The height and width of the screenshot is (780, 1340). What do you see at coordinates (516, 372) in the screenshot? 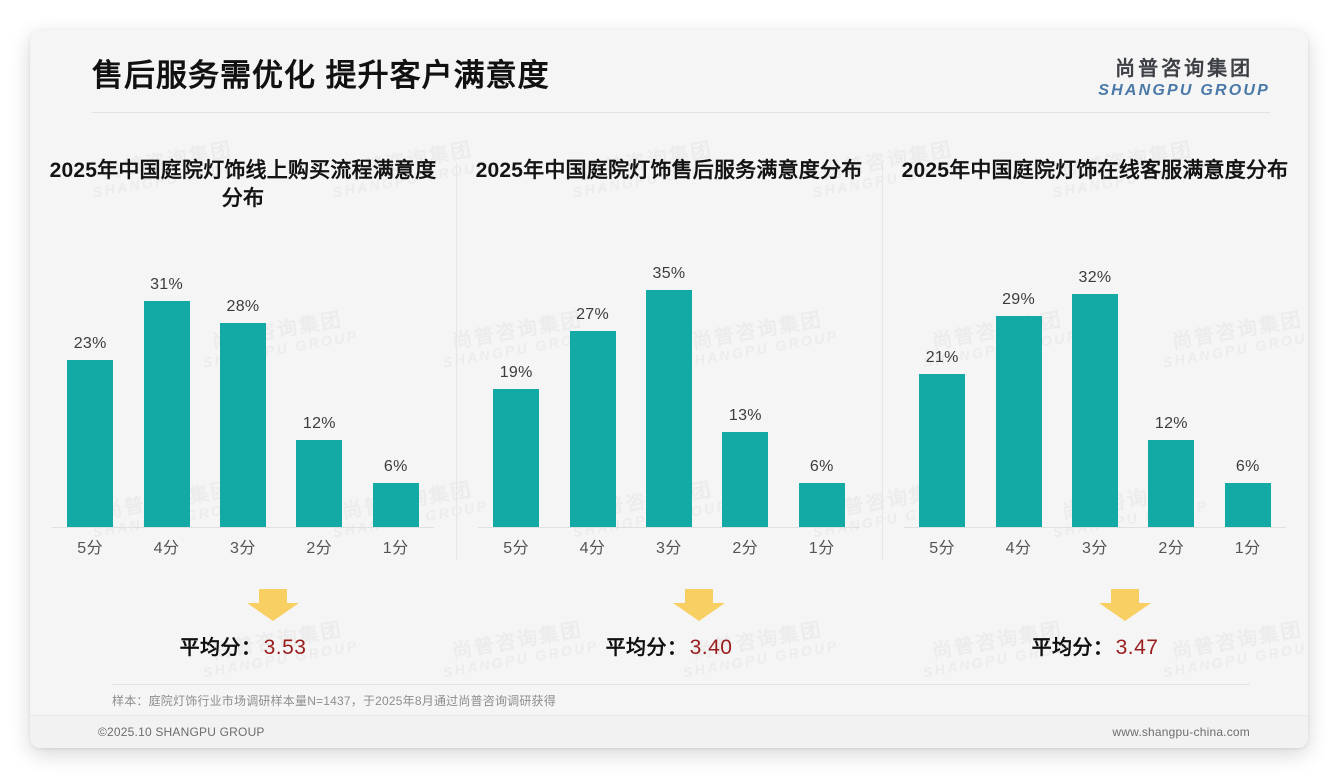
I see `bar-value-label: 19%` at bounding box center [516, 372].